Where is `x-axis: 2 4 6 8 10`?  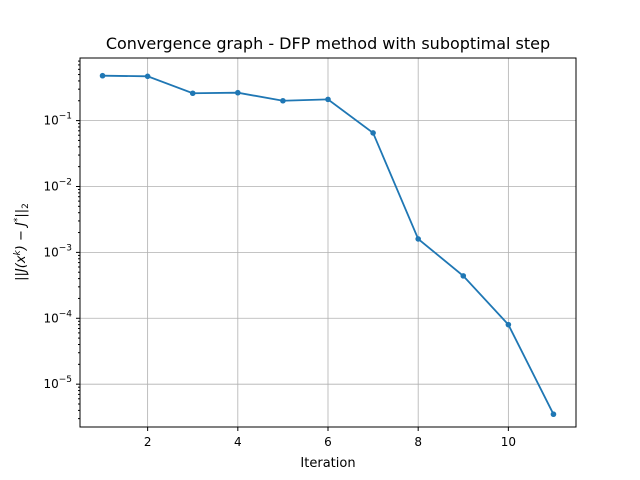
x-axis: 2 4 6 8 10 is located at coordinates (330, 438).